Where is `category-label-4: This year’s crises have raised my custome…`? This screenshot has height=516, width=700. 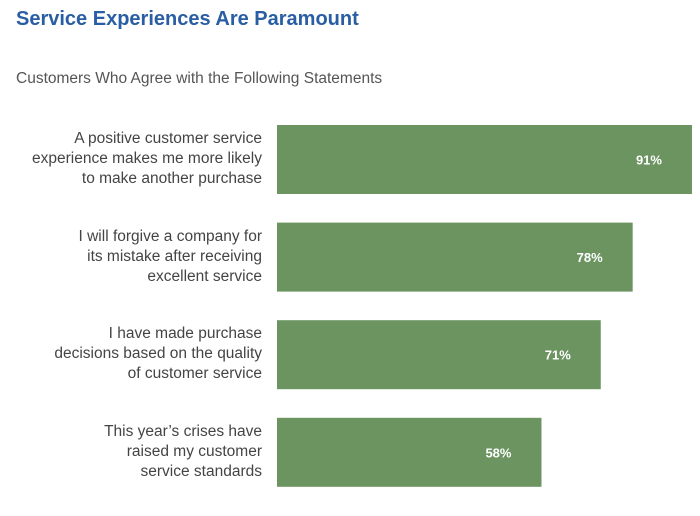
category-label-4: This year’s crises have raised my custome… is located at coordinates (132, 452).